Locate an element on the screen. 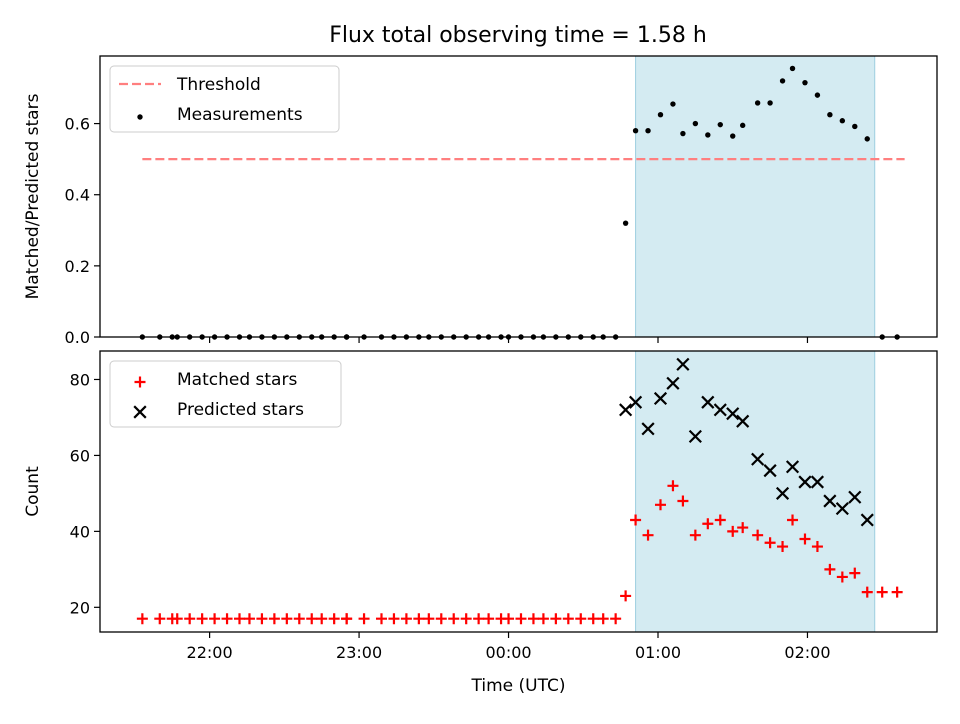  count-legend-label: Predicted stars is located at coordinates (240, 410).